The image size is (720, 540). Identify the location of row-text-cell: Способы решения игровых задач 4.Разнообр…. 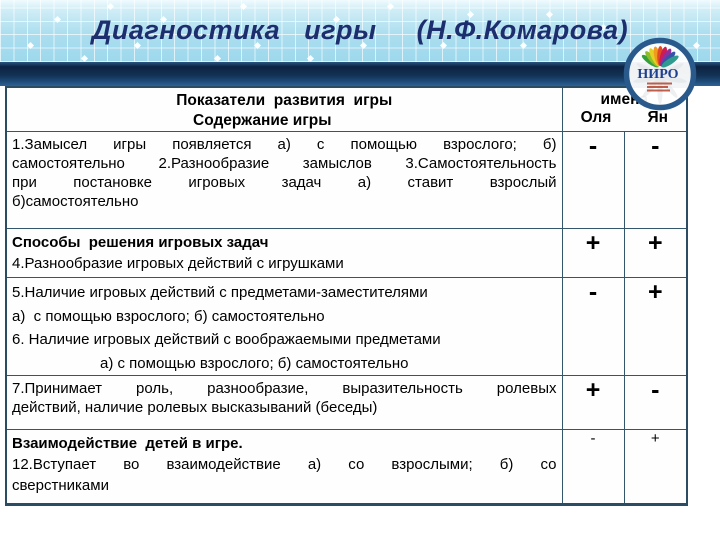
(284, 253).